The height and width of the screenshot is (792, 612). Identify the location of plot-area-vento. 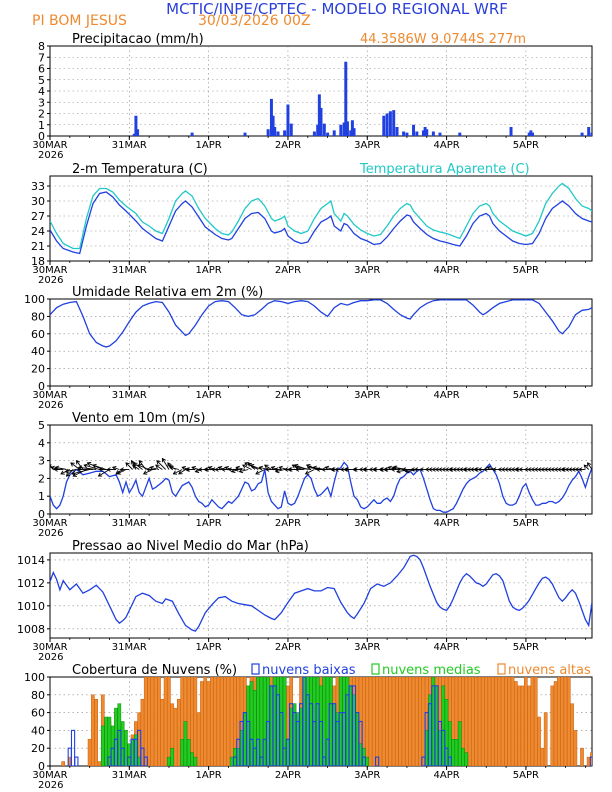
(321, 485).